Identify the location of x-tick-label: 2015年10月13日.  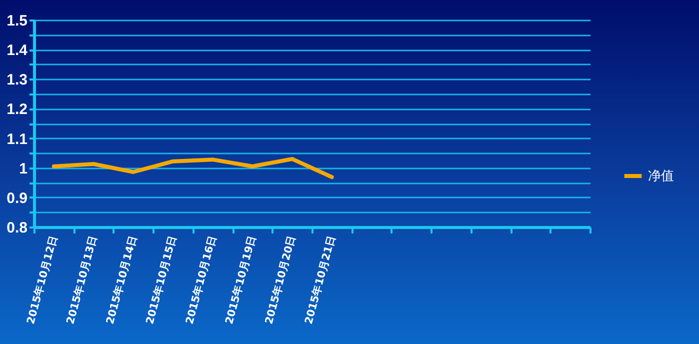
(82, 280).